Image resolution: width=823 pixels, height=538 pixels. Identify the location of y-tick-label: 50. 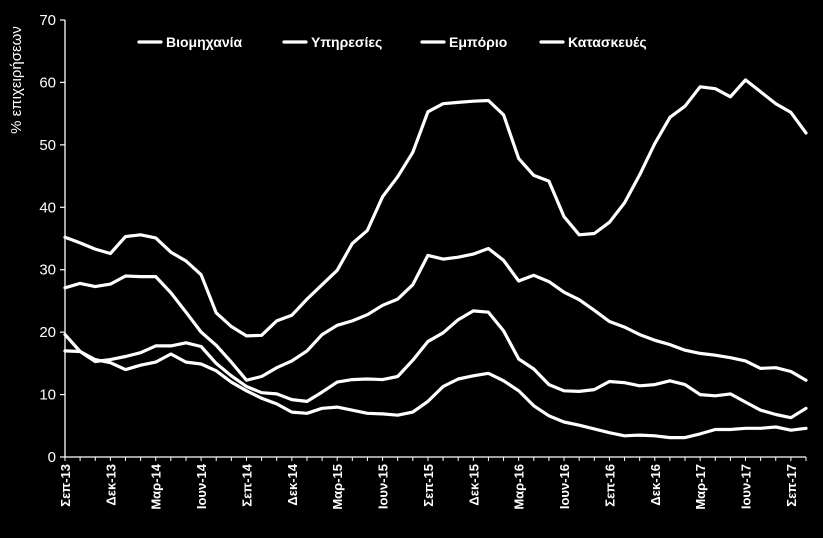
(47, 145).